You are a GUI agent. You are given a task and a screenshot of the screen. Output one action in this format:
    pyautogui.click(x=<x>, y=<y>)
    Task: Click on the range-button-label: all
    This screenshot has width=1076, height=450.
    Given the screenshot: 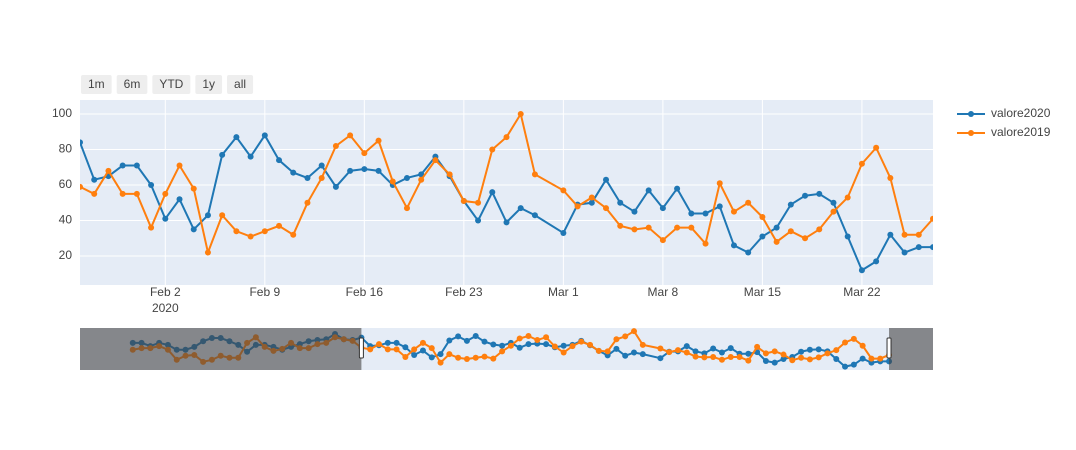 What is the action you would take?
    pyautogui.click(x=240, y=84)
    